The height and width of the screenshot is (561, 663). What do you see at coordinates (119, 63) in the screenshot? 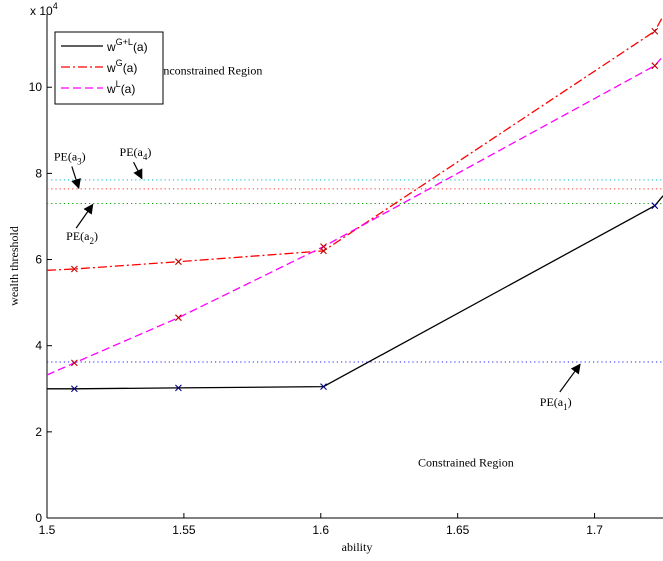
I see `legend-entry-superscript: G` at bounding box center [119, 63].